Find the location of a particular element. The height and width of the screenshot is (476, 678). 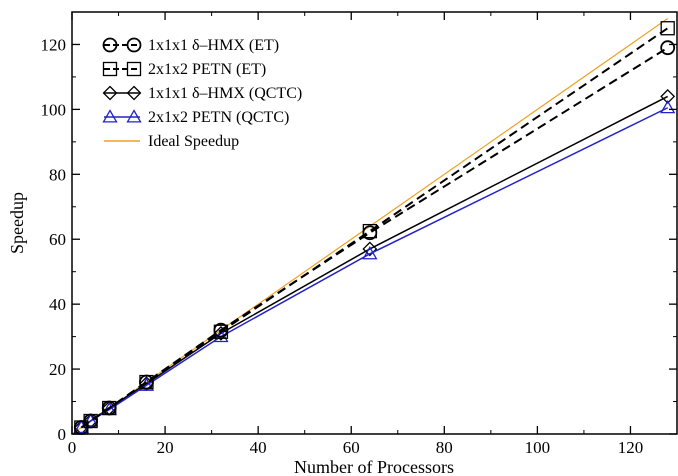

legend-label-1x1x1-hmx-et: 1x1x1 δ–HMX (ET) is located at coordinates (213, 45).